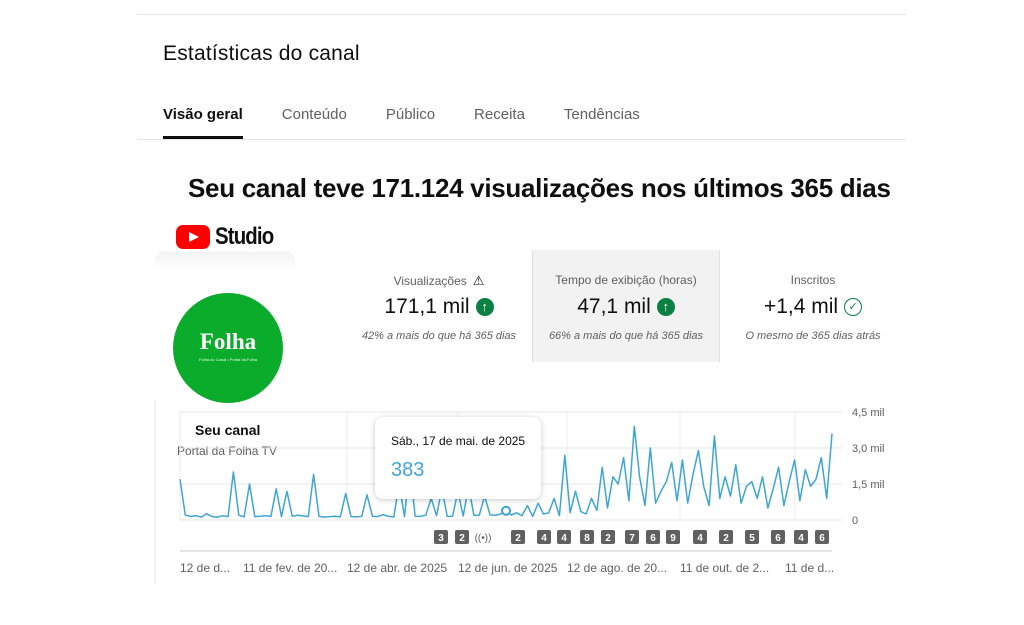 The height and width of the screenshot is (625, 1024). Describe the element at coordinates (458, 458) in the screenshot. I see `chart-tooltip: Sáb., 17 de mai. de 2025 383` at that location.